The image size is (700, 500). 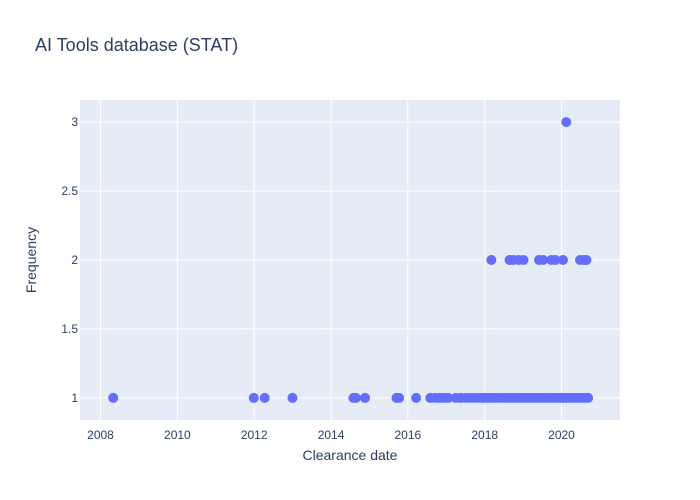 What do you see at coordinates (350, 455) in the screenshot?
I see `x-axis-title: Clearance date` at bounding box center [350, 455].